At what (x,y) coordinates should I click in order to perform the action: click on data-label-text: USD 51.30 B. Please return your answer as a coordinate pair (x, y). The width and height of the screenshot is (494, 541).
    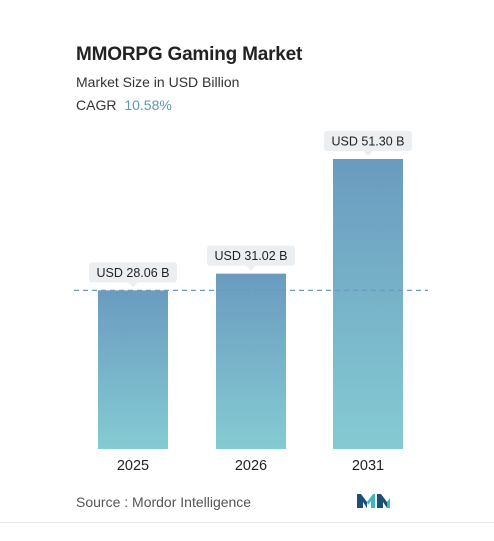
    Looking at the image, I should click on (368, 142).